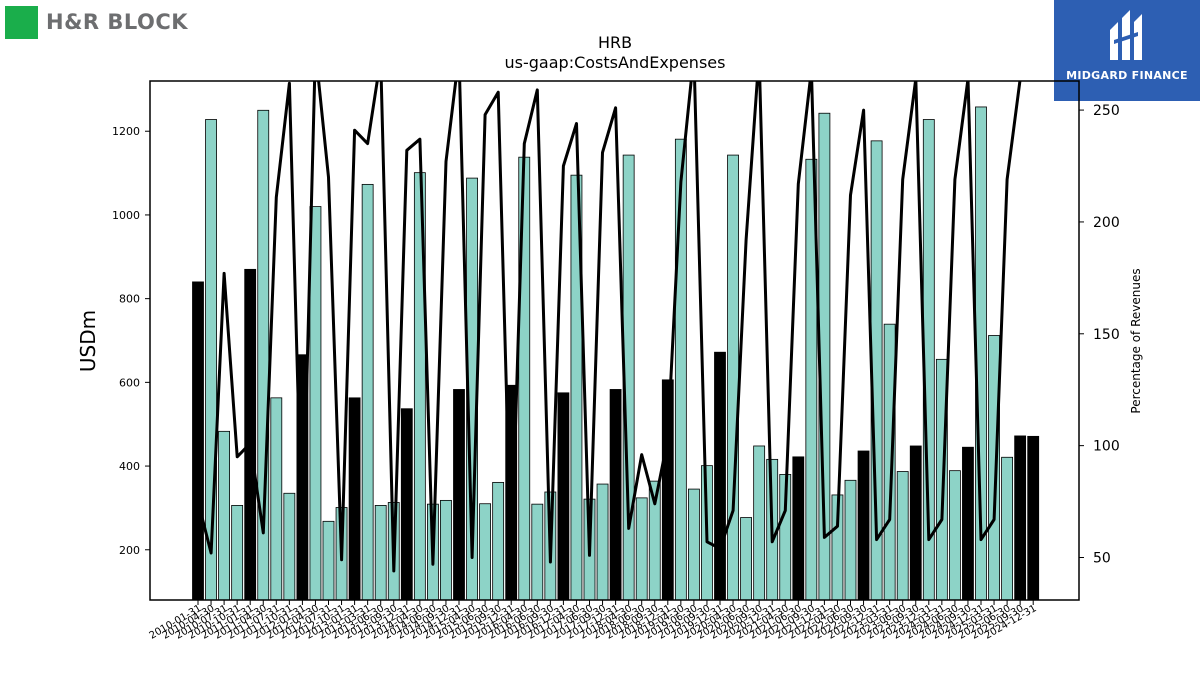 The width and height of the screenshot is (1200, 675). I want to click on hr-block-logo-text: H&R BLOCK, so click(117, 22).